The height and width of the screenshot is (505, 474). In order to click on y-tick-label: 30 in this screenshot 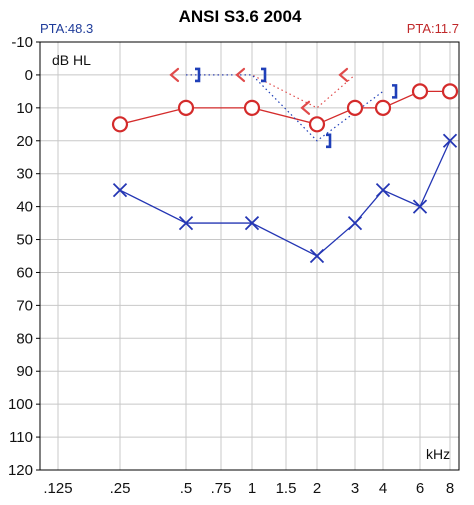, I will do `click(24, 174)`.